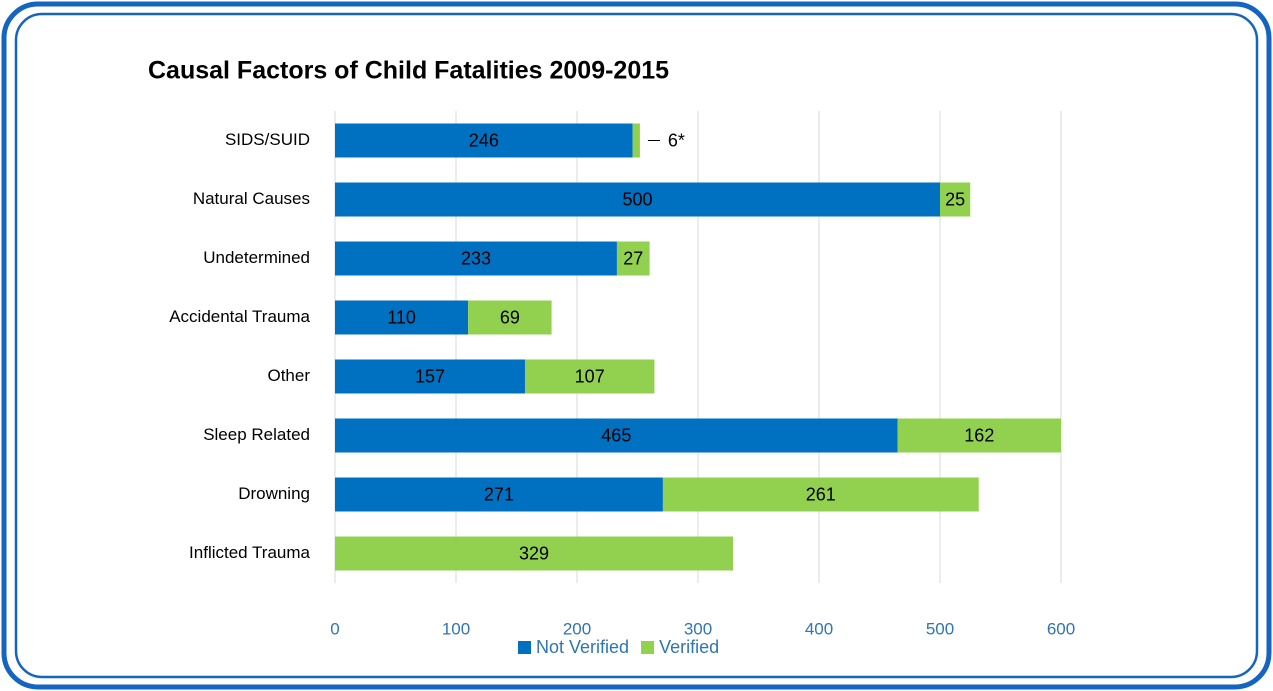 The image size is (1273, 691). Describe the element at coordinates (698, 628) in the screenshot. I see `x-tick-label: 300` at that location.